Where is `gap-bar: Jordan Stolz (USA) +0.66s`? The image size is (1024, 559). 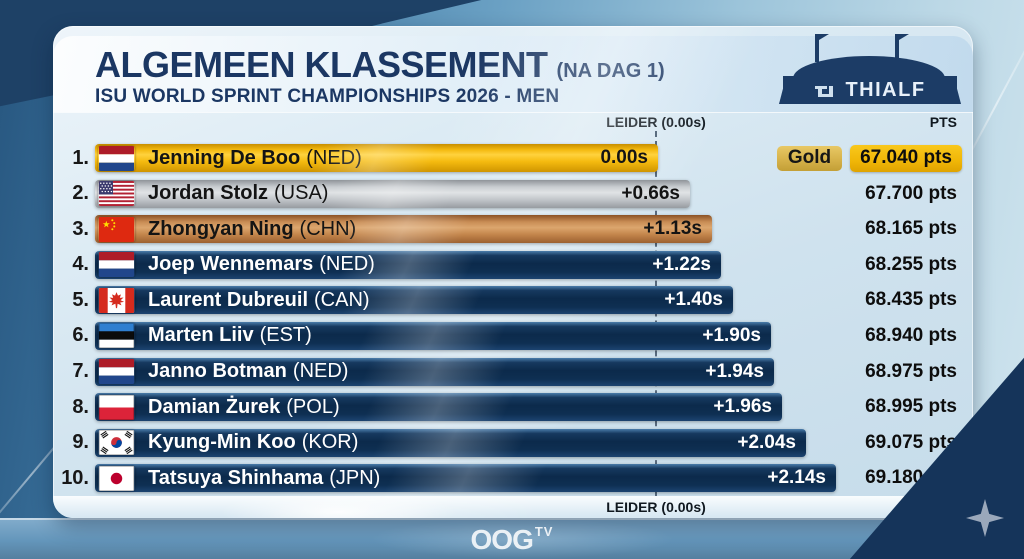 gap-bar: Jordan Stolz (USA) +0.66s is located at coordinates (392, 193).